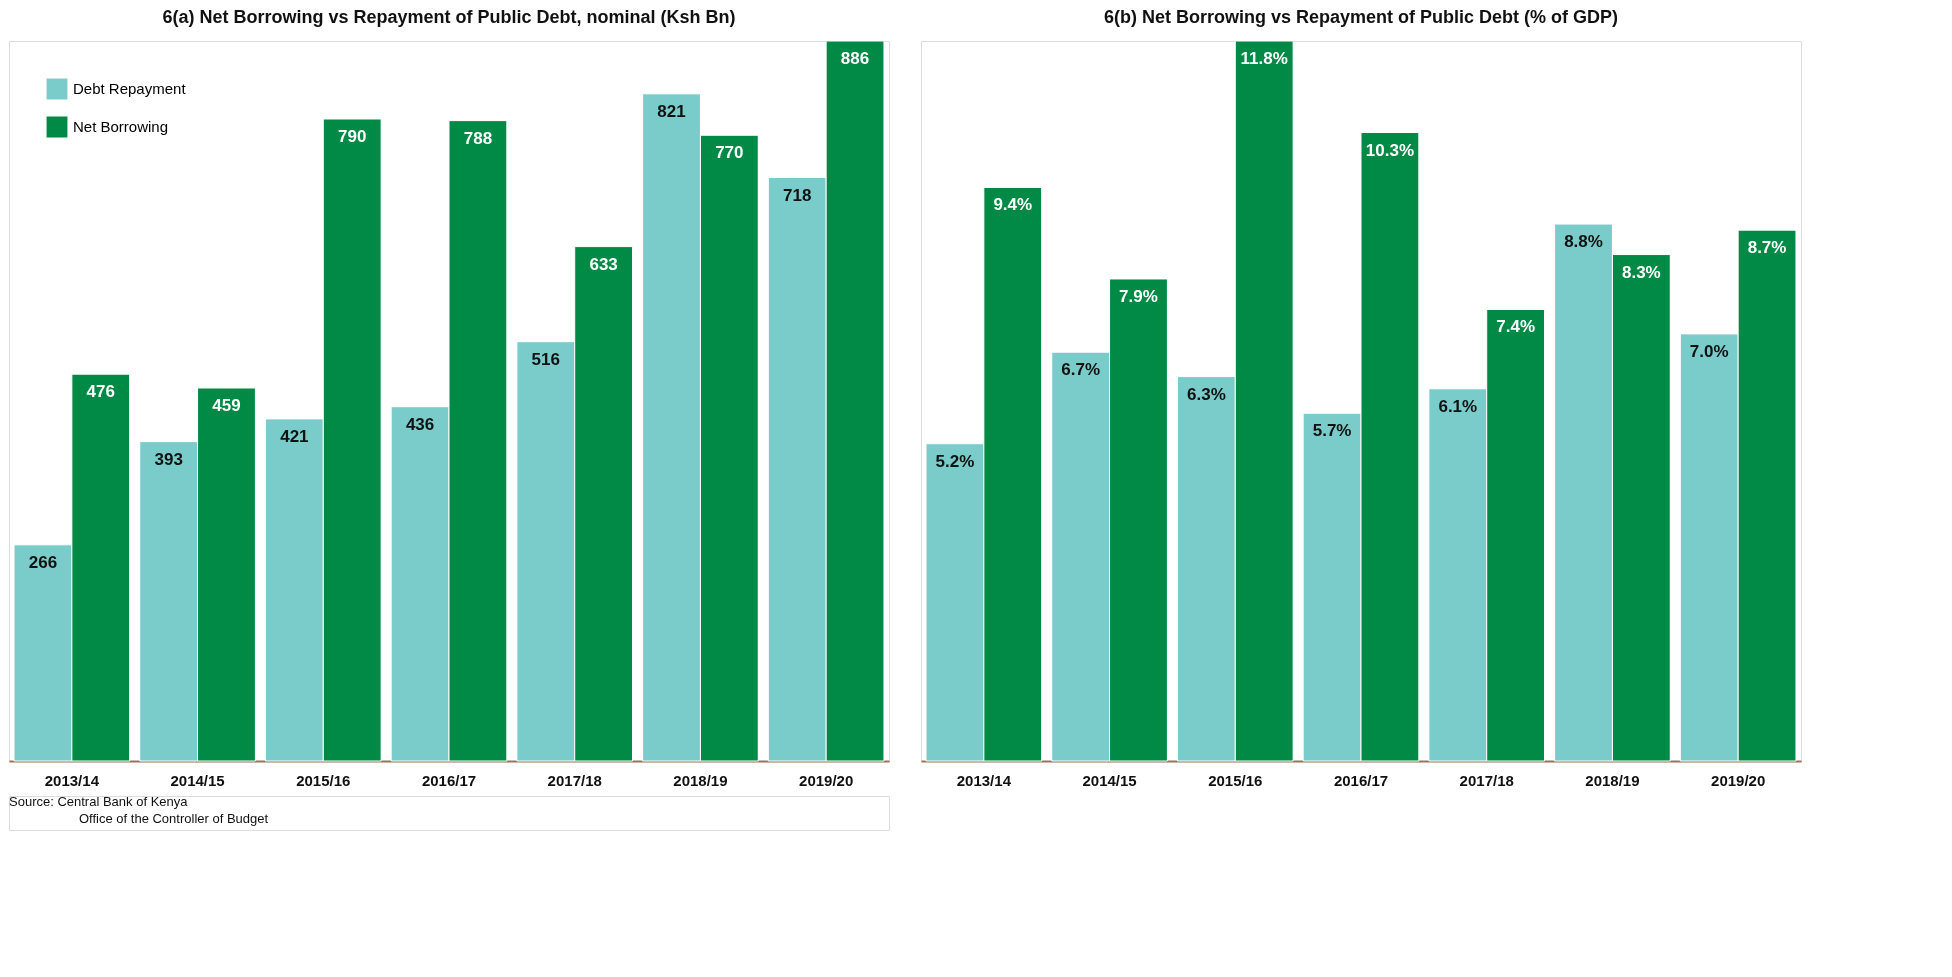 Image resolution: width=1952 pixels, height=977 pixels. I want to click on data-label: 633, so click(603, 264).